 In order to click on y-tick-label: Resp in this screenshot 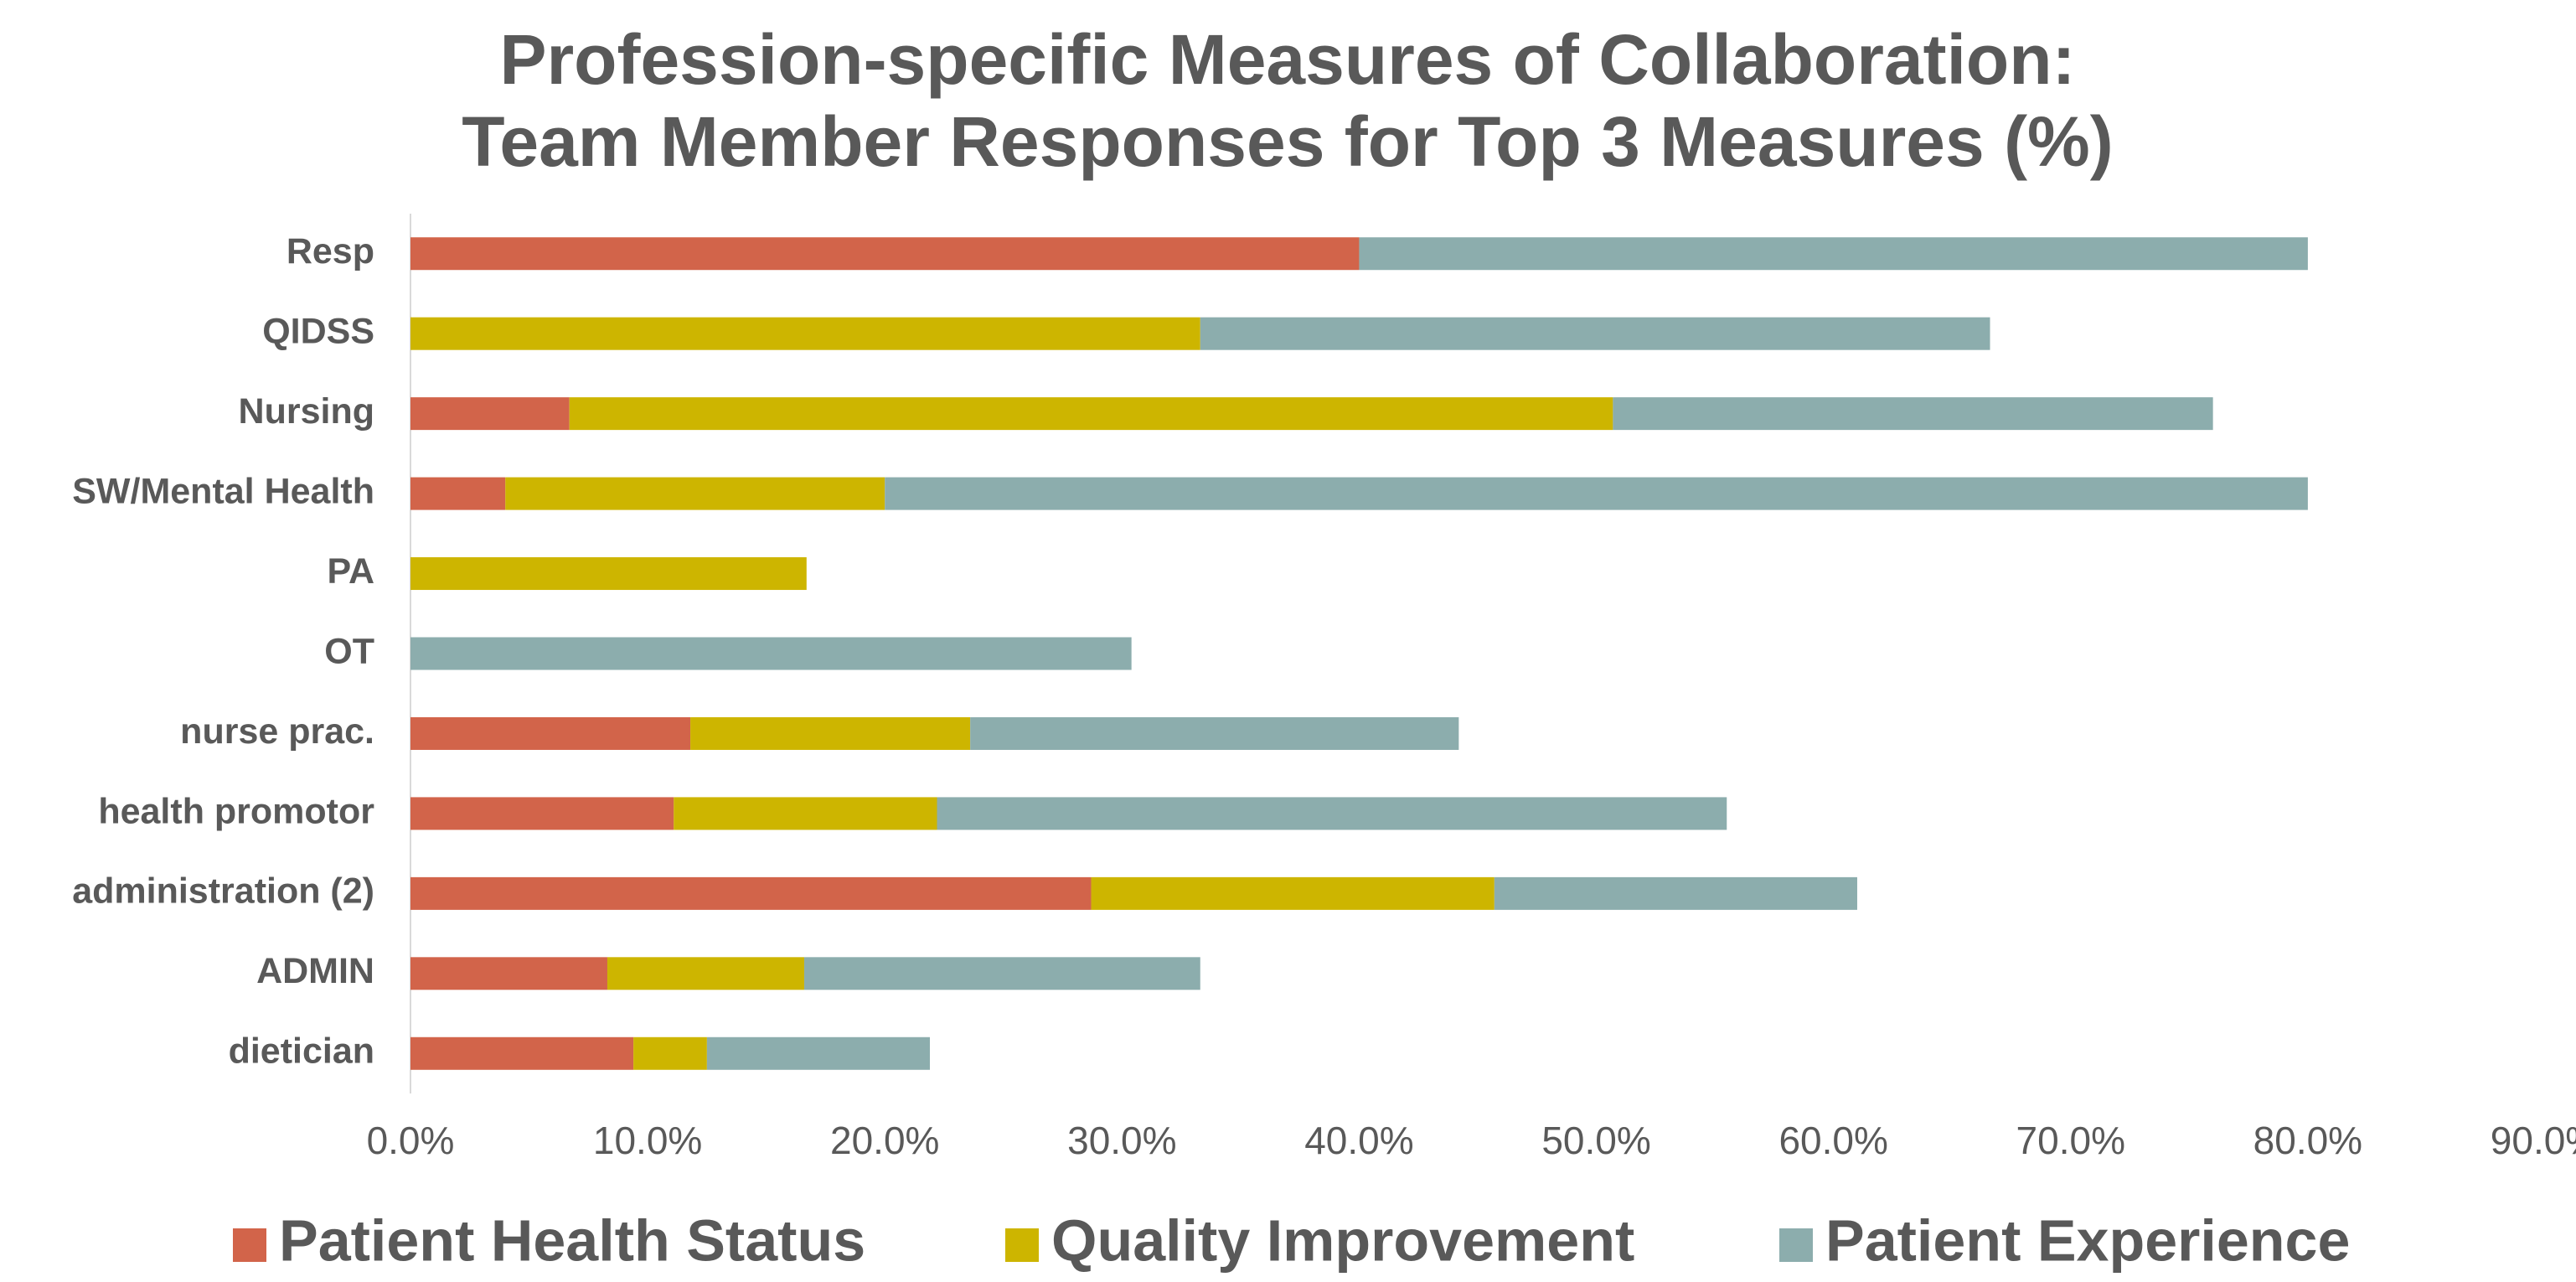, I will do `click(330, 251)`.